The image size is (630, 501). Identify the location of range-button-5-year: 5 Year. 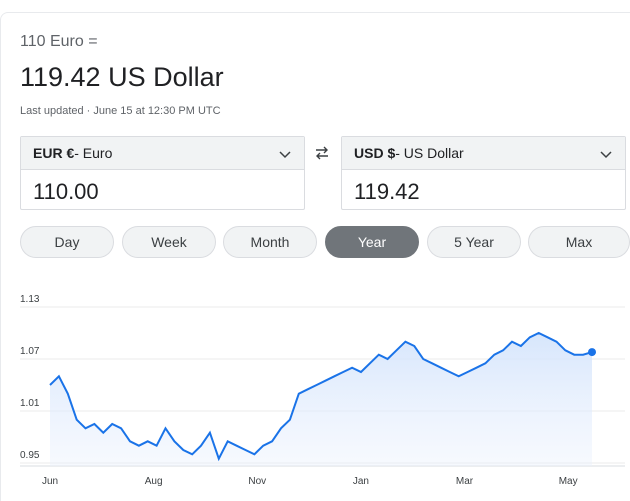
(474, 242).